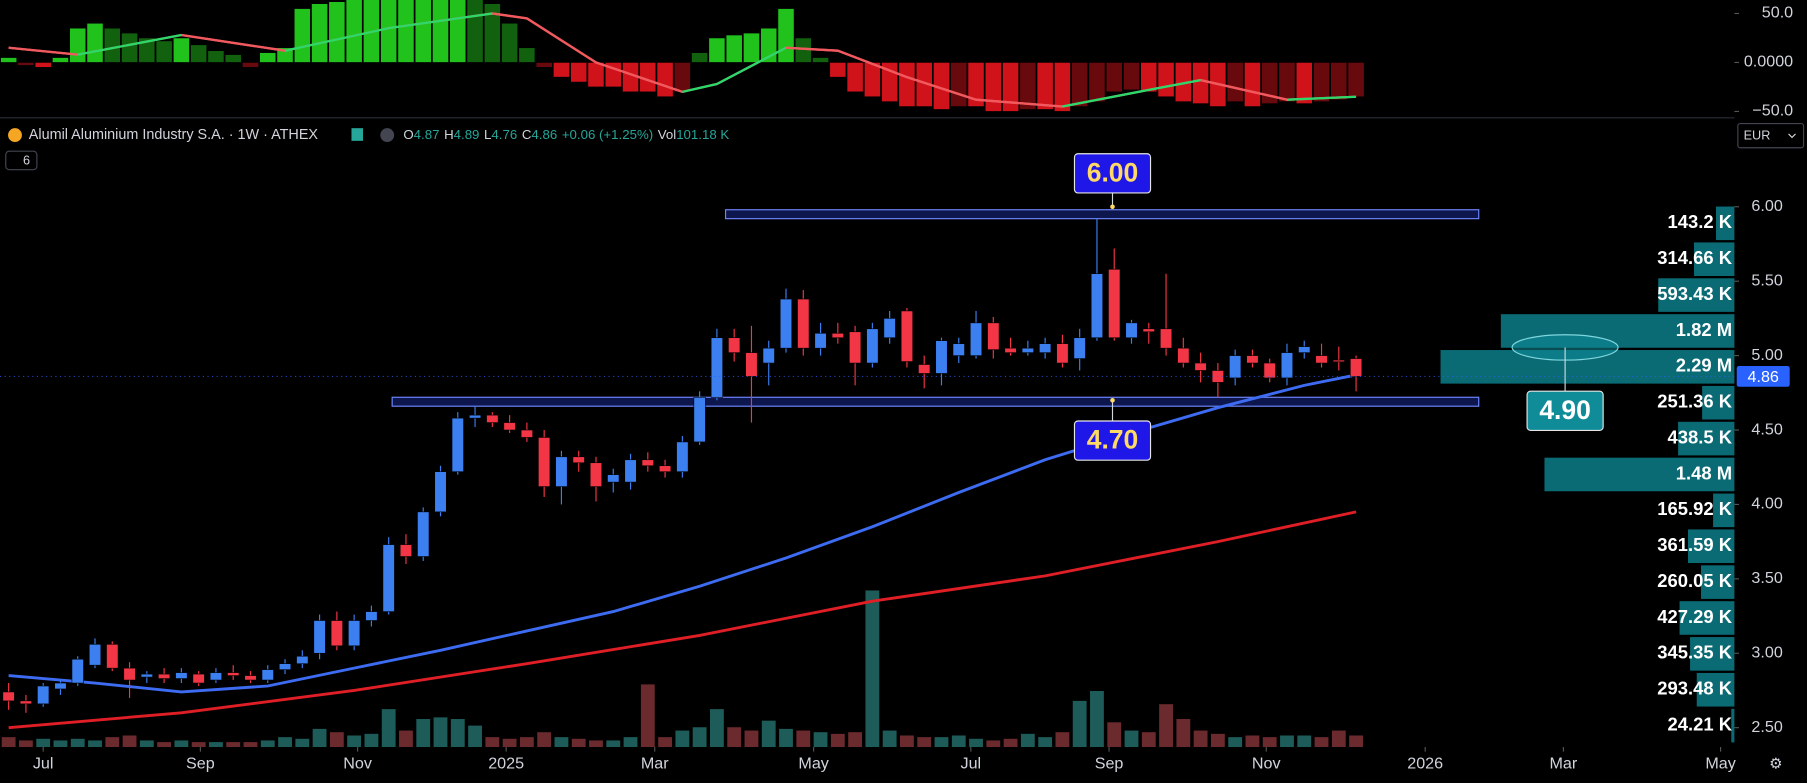  What do you see at coordinates (1565, 410) in the screenshot?
I see `annotation-label: 4.90` at bounding box center [1565, 410].